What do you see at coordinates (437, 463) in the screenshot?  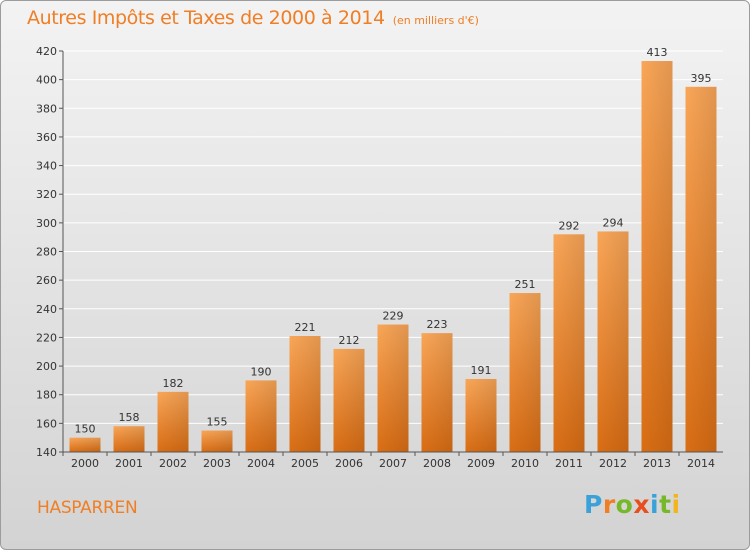 I see `x-tick-label: 2008` at bounding box center [437, 463].